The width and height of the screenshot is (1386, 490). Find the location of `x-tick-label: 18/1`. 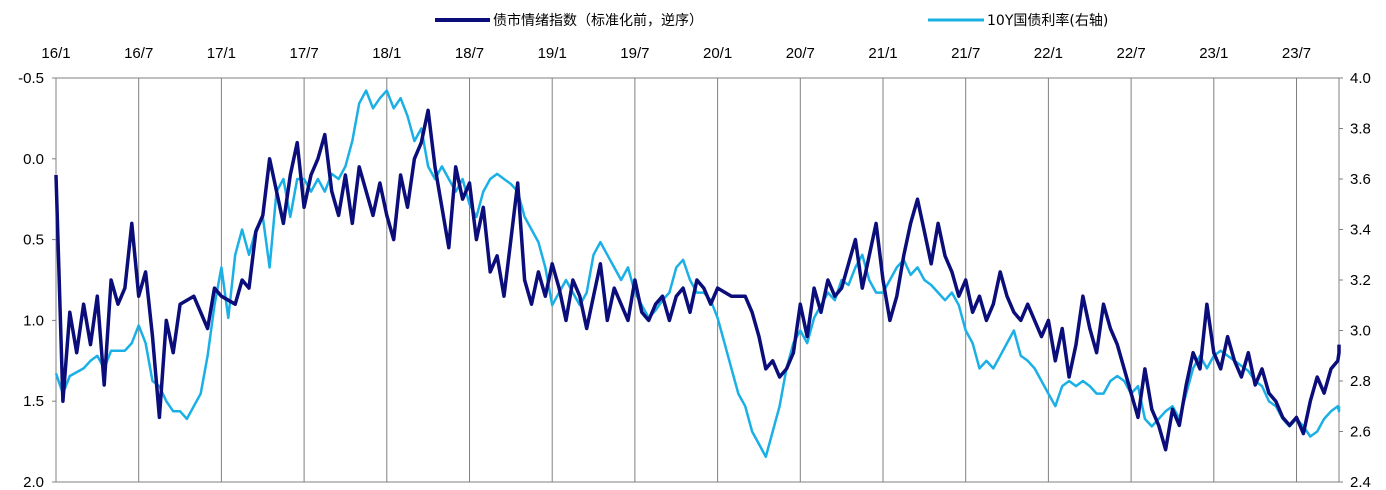

x-tick-label: 18/1 is located at coordinates (386, 53).